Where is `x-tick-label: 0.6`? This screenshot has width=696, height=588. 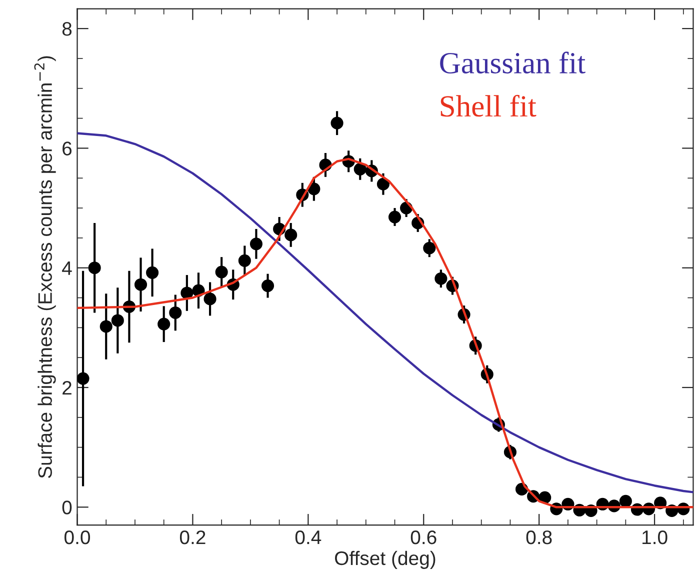 x-tick-label: 0.6 is located at coordinates (423, 537).